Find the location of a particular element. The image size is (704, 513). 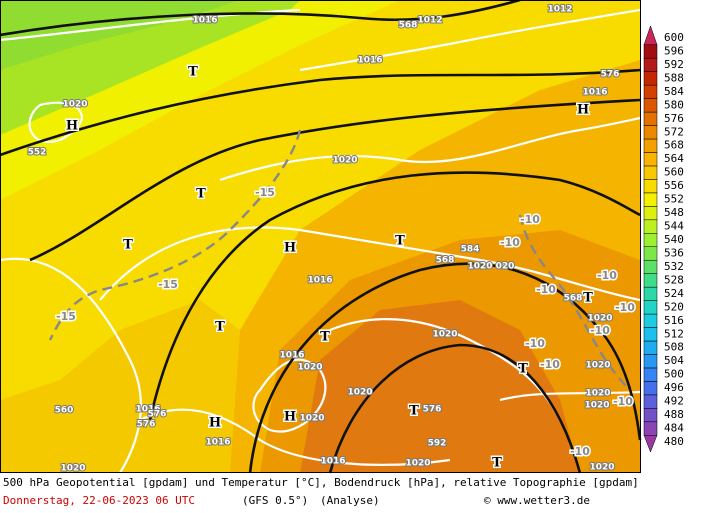

colorbar-label: 512 is located at coordinates (674, 333).